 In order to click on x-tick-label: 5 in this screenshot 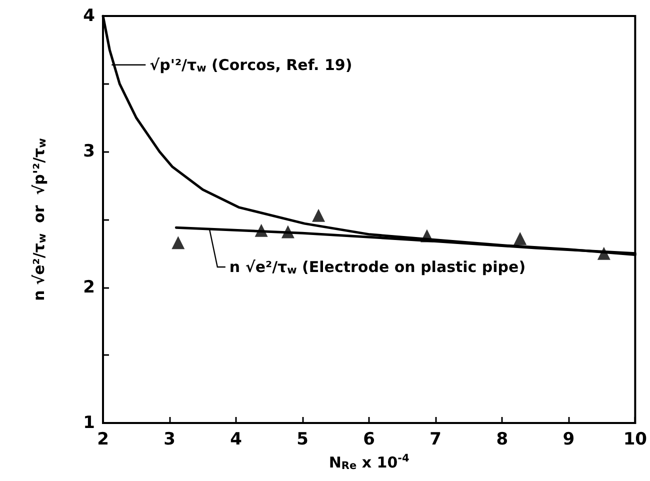, I will do `click(302, 440)`.